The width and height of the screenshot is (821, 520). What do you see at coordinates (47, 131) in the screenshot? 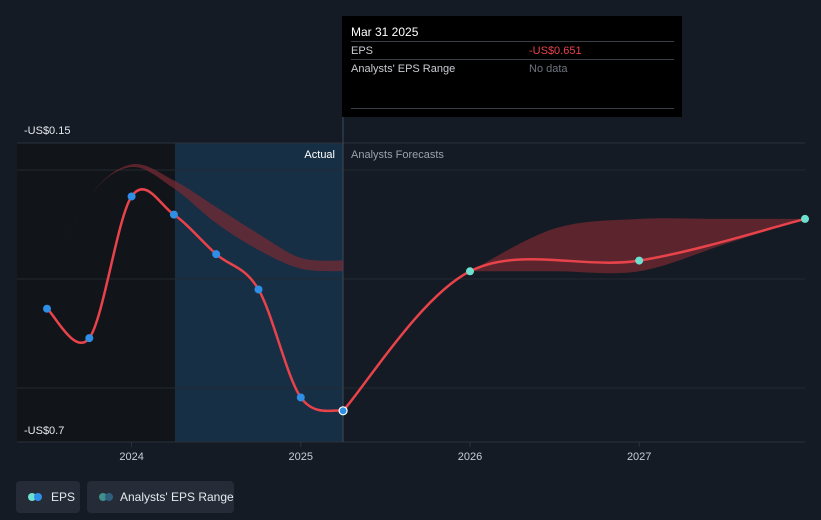
I see `y-axis-top-label: -US$0.15` at bounding box center [47, 131].